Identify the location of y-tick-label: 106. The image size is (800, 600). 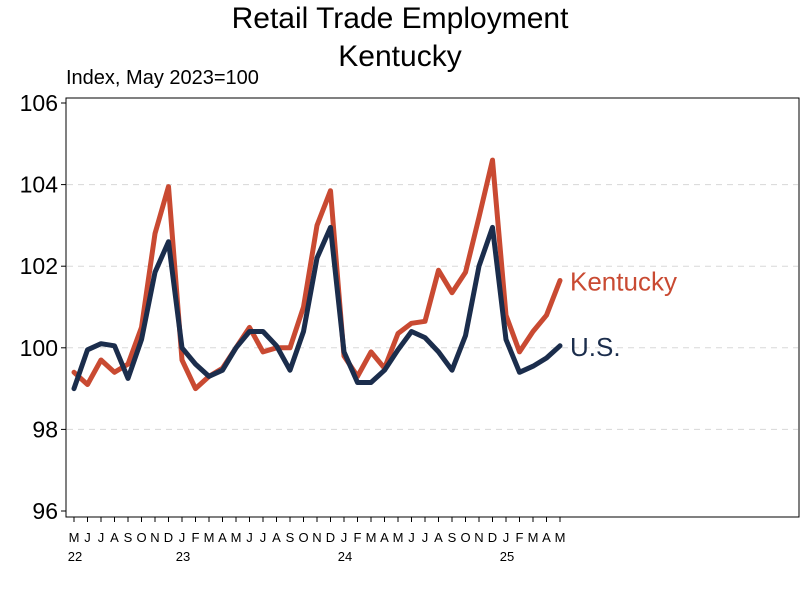
(39, 103).